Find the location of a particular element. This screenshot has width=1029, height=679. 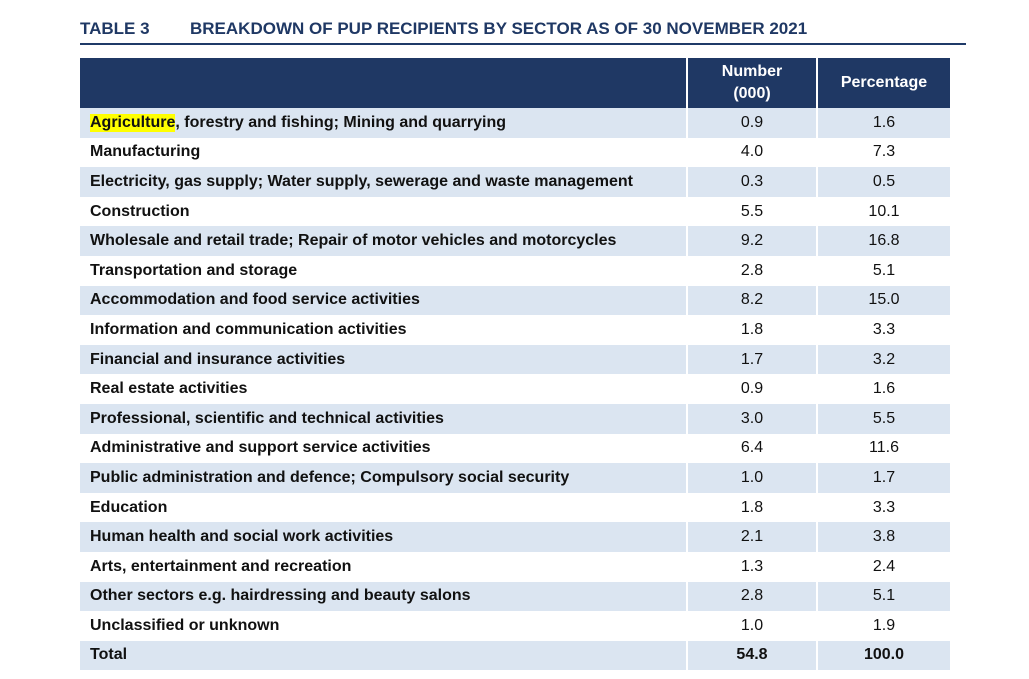

percentage-cell: 11.6 is located at coordinates (884, 448).